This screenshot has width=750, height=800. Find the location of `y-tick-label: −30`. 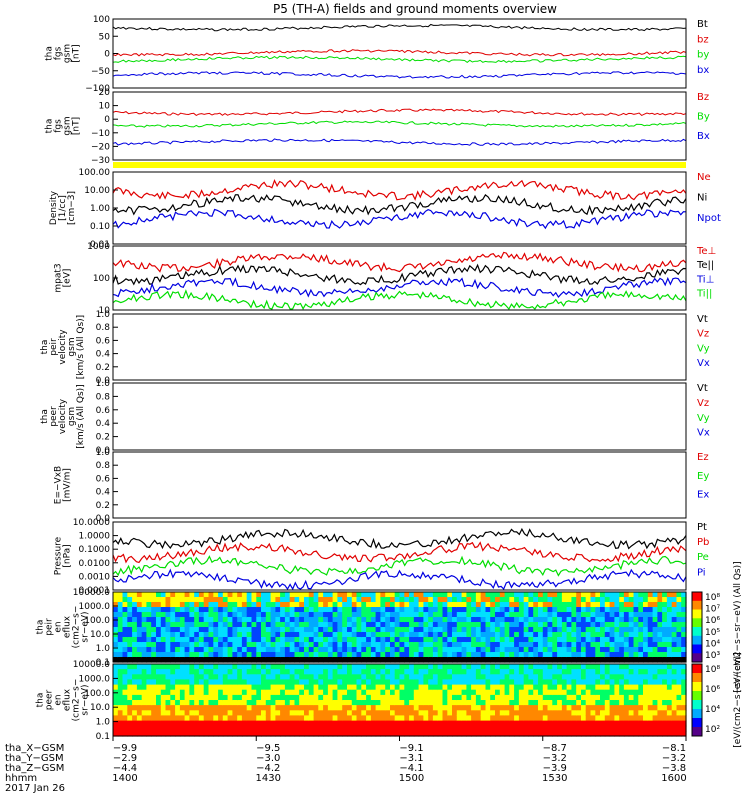

y-tick-label: −30 is located at coordinates (100, 161).